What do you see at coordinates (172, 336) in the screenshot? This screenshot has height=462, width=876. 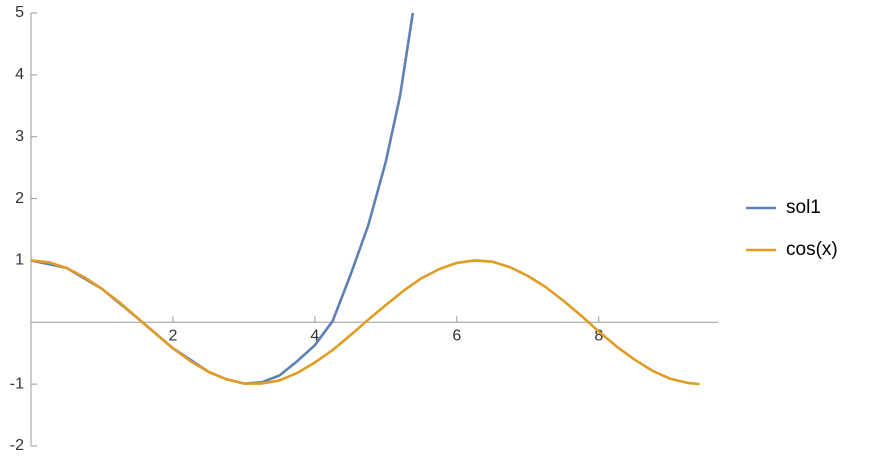 I see `x-tick-label: 2` at bounding box center [172, 336].